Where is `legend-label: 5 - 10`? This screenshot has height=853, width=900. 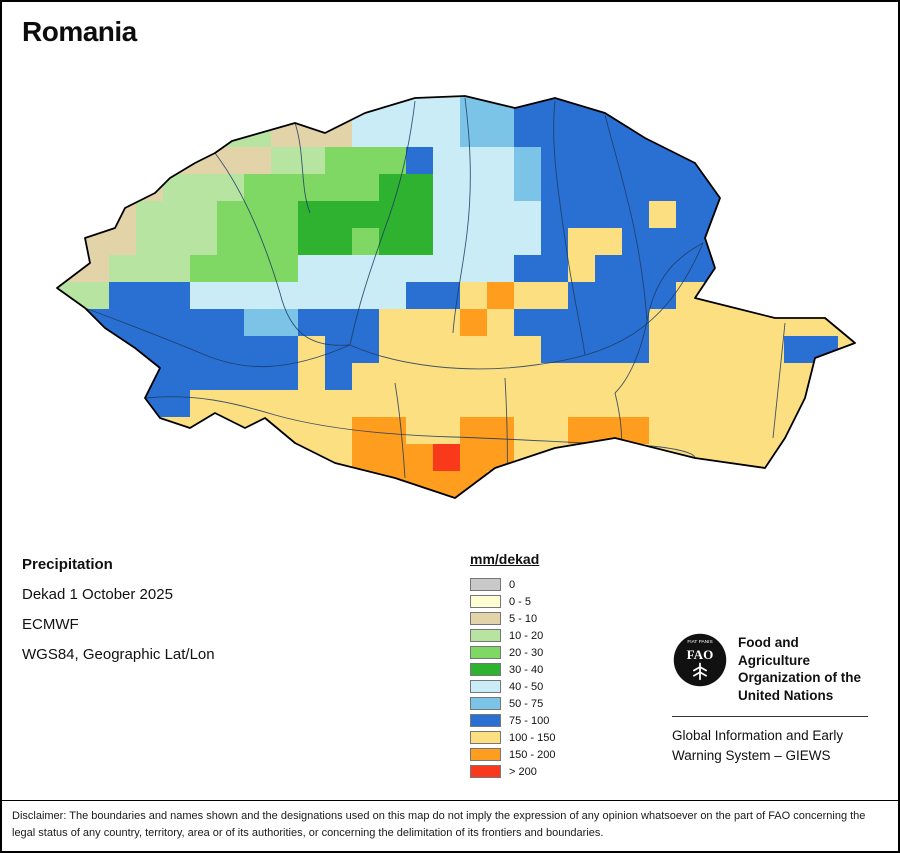
legend-label: 5 - 10 is located at coordinates (523, 618).